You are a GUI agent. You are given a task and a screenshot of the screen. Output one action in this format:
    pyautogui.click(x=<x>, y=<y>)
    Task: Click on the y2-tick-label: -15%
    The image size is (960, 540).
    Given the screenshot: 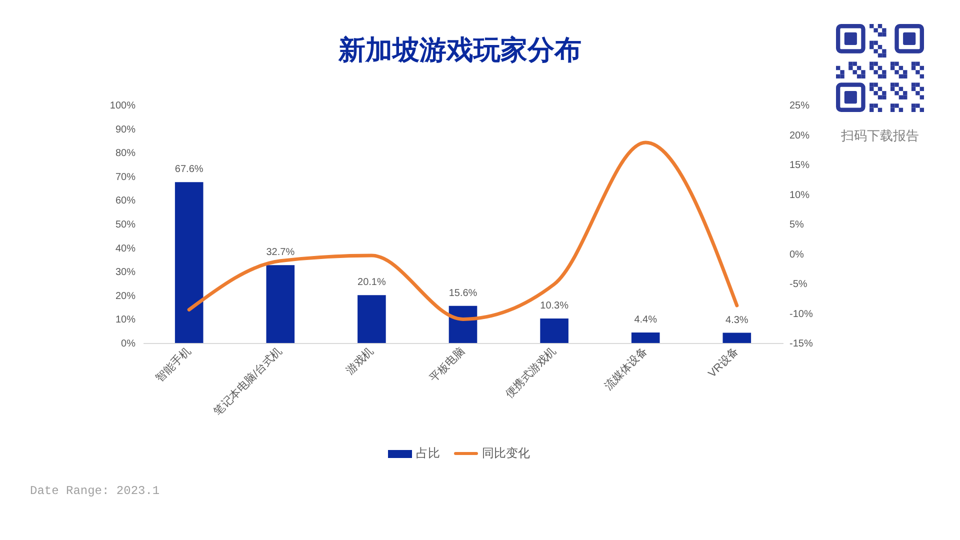 What is the action you would take?
    pyautogui.click(x=801, y=344)
    